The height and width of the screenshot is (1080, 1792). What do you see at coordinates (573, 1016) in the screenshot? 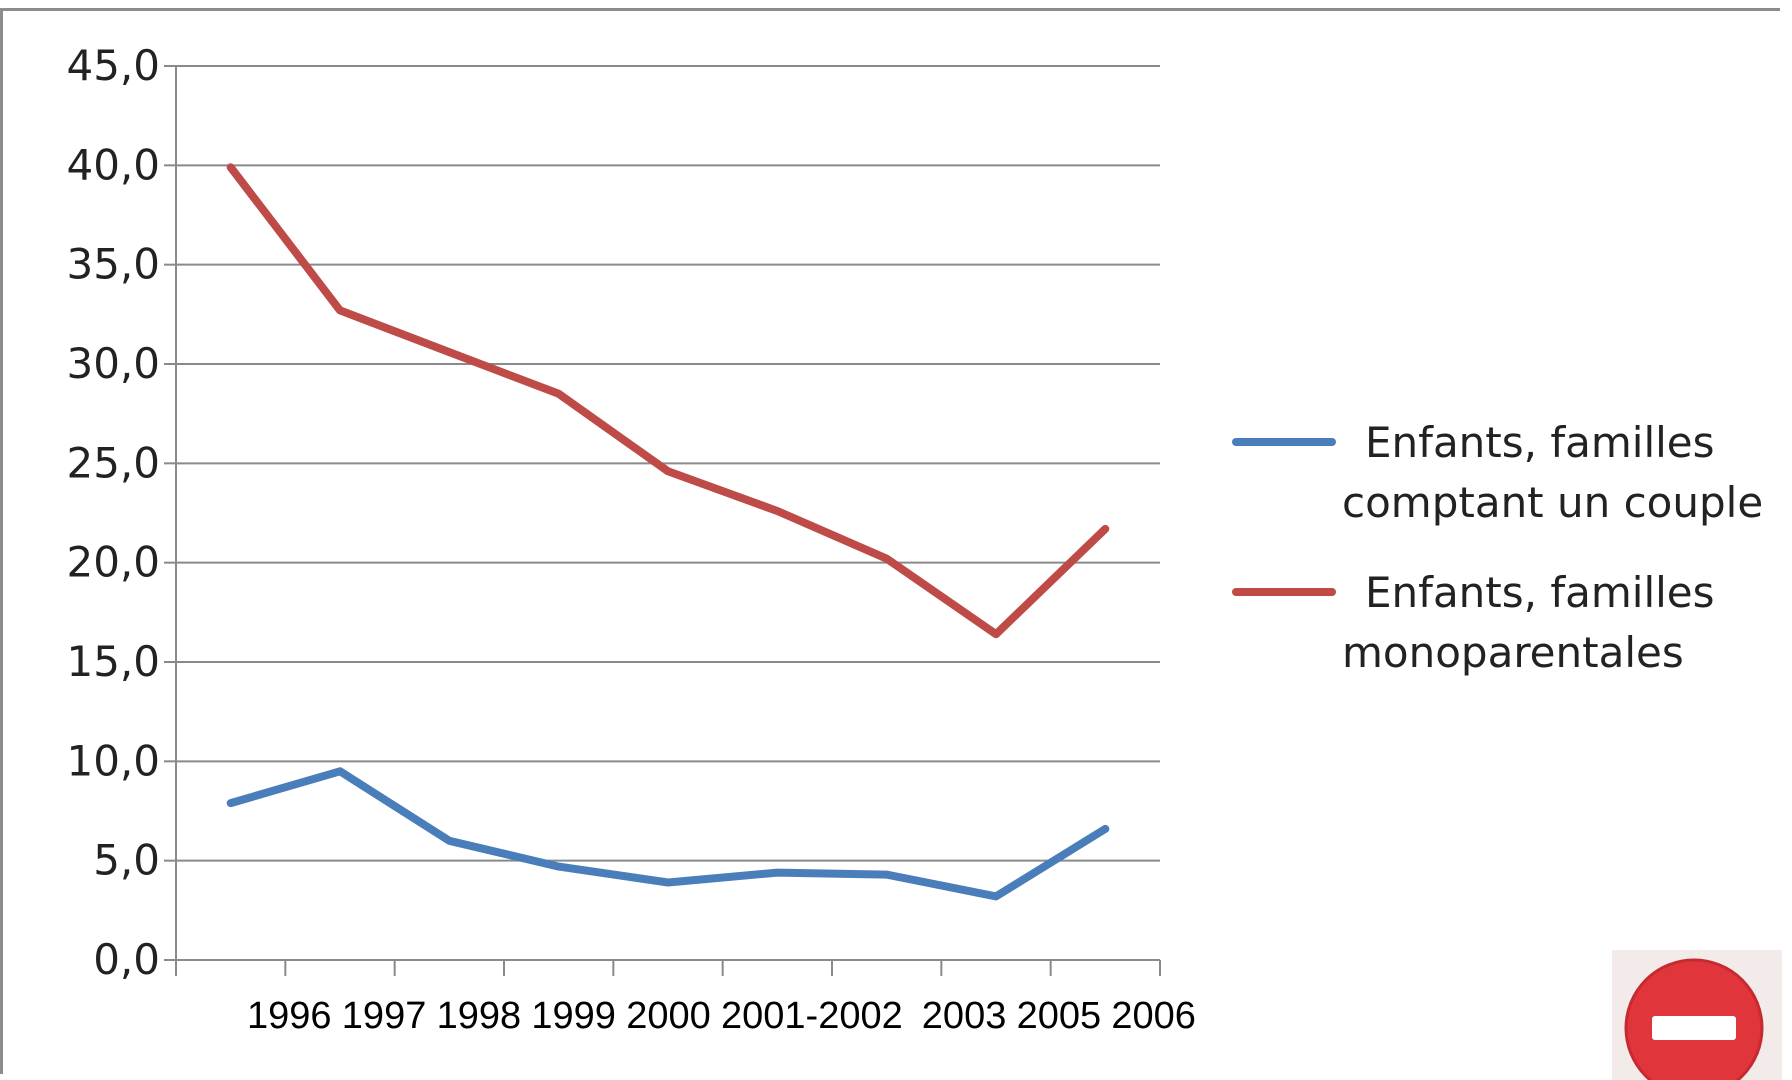
I see `x-tick-label: 1999` at bounding box center [573, 1016].